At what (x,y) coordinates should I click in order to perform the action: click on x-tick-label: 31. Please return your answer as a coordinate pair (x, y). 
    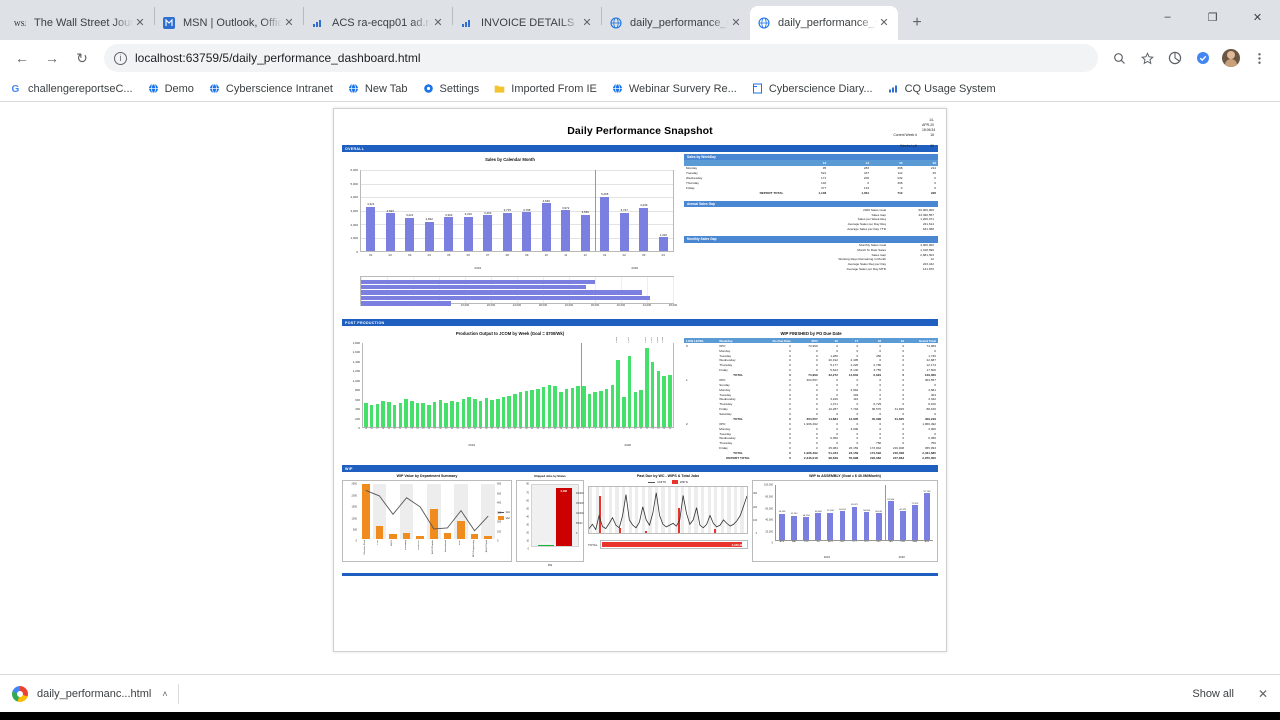
    Looking at the image, I should click on (457, 429).